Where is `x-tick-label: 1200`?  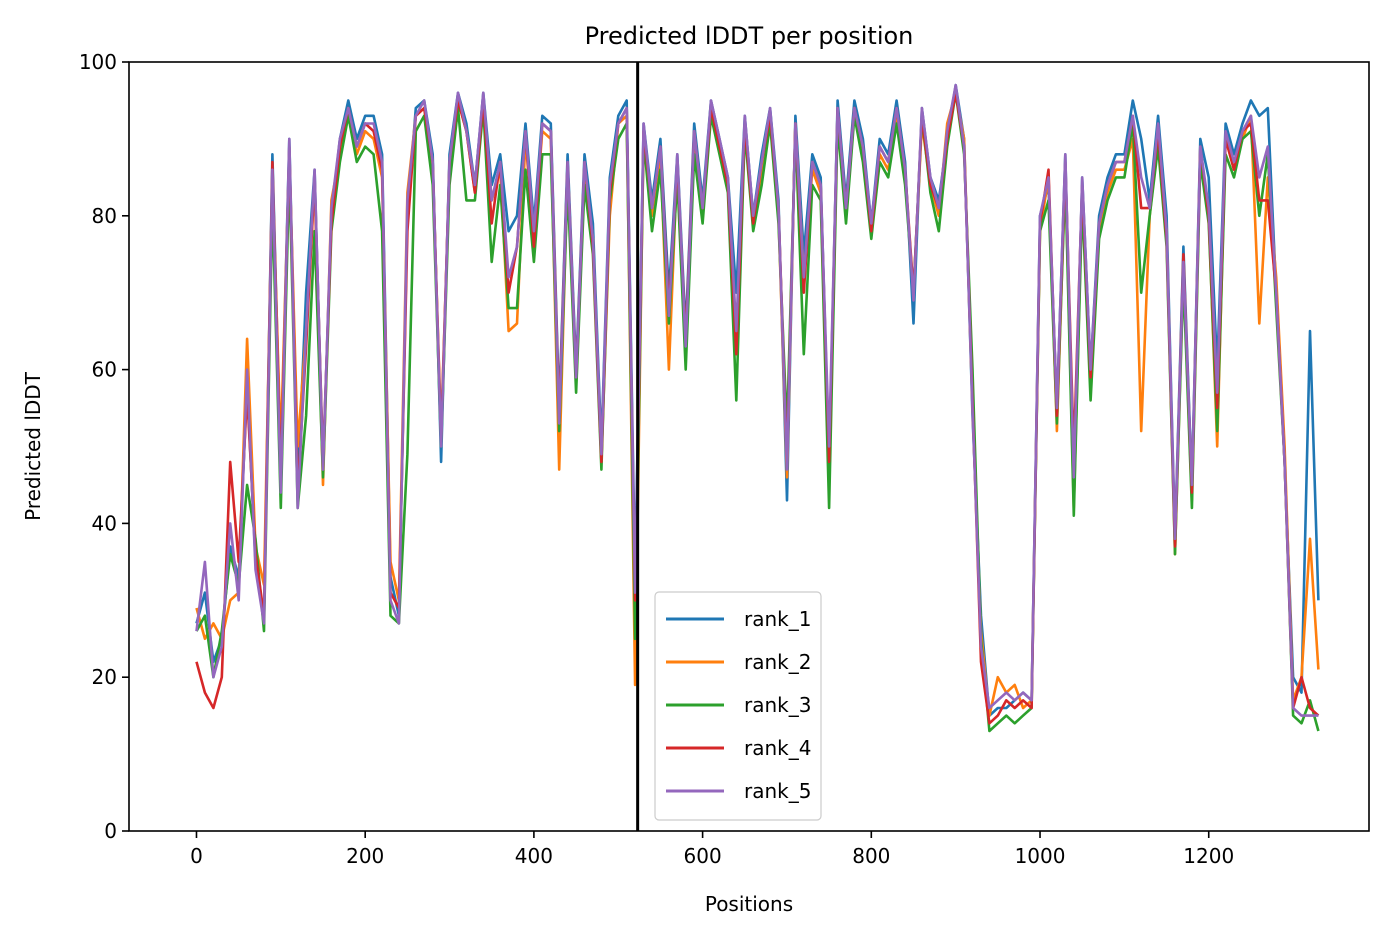 x-tick-label: 1200 is located at coordinates (1208, 856).